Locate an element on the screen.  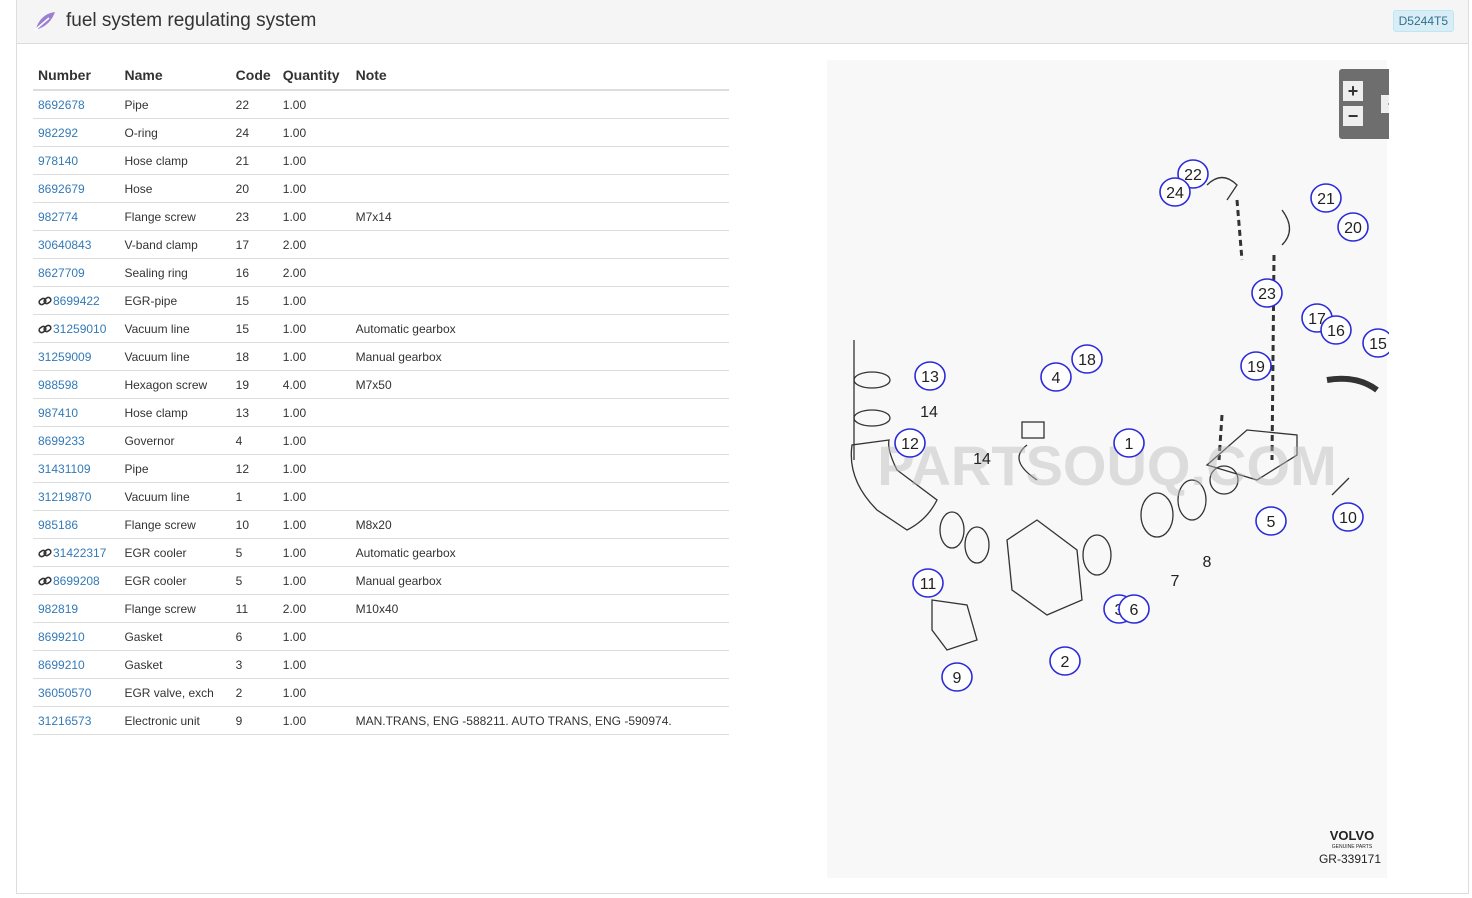
link-icon is located at coordinates (45, 328).